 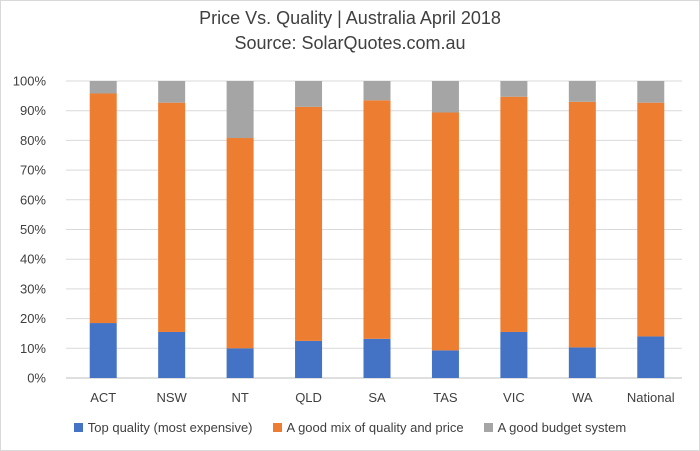 What do you see at coordinates (350, 18) in the screenshot?
I see `chart-title: Price Vs. Quality | Australia April 2018` at bounding box center [350, 18].